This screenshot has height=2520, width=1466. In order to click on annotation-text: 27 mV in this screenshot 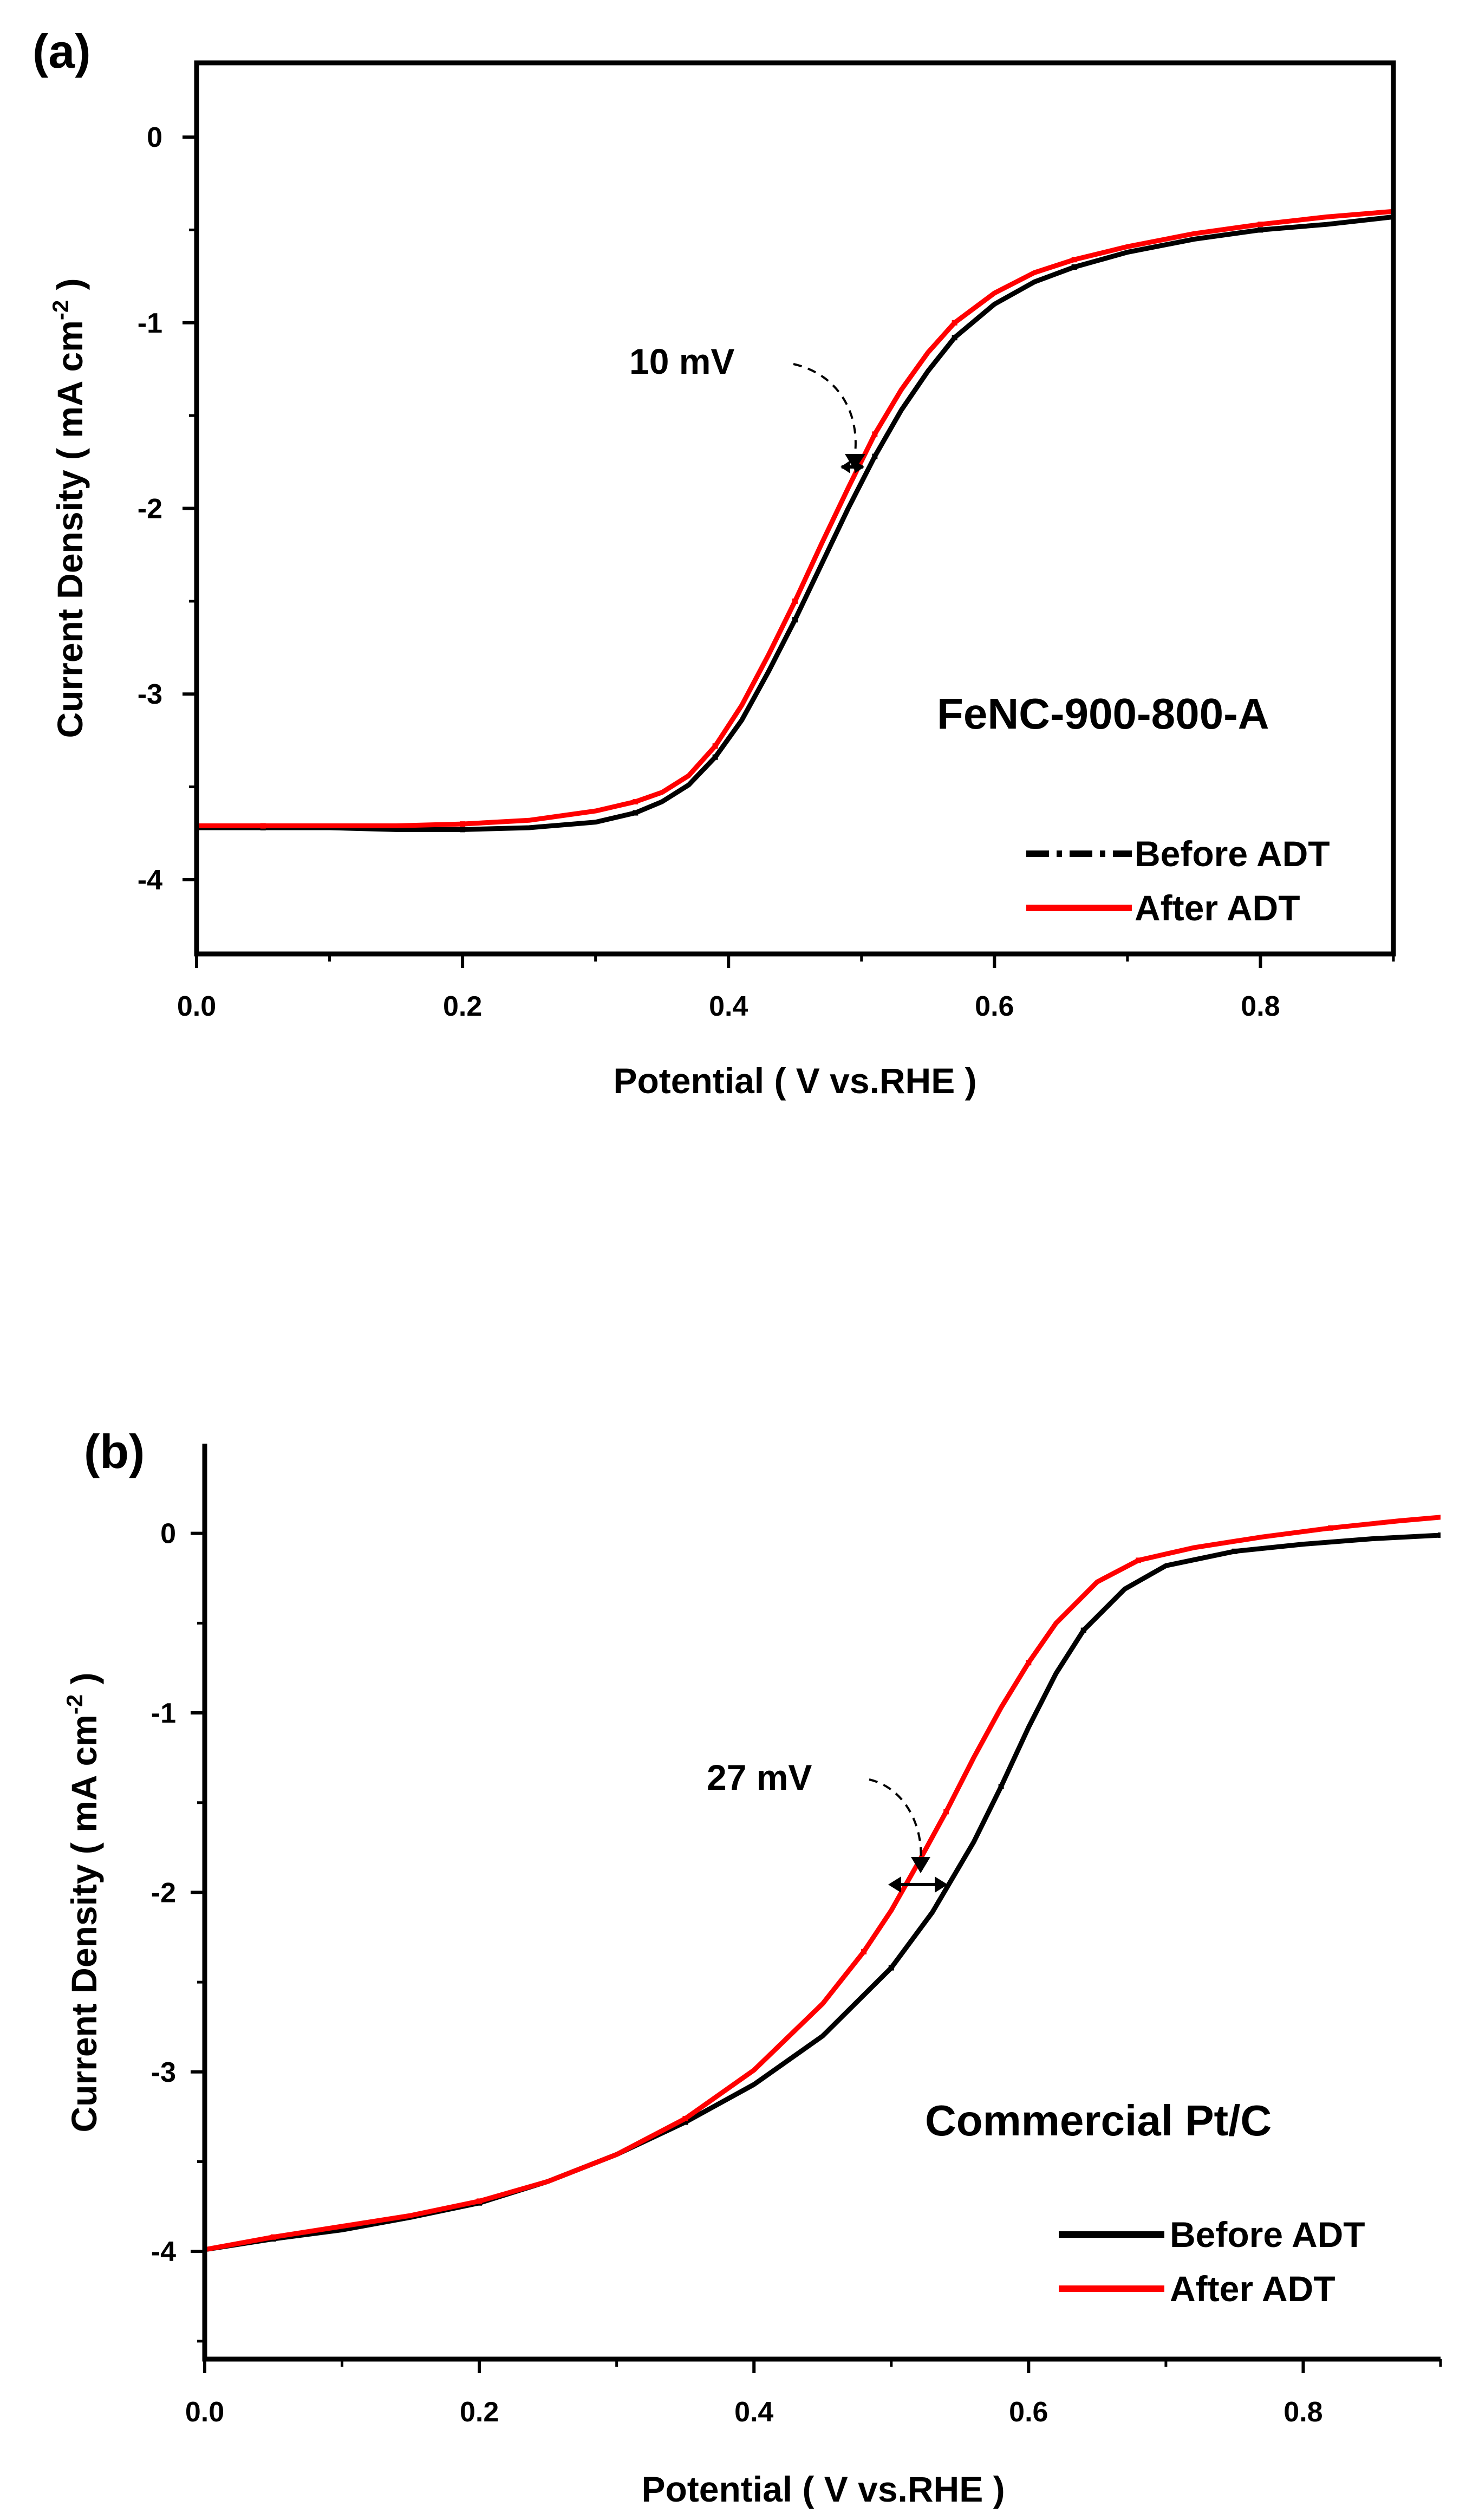, I will do `click(759, 1777)`.